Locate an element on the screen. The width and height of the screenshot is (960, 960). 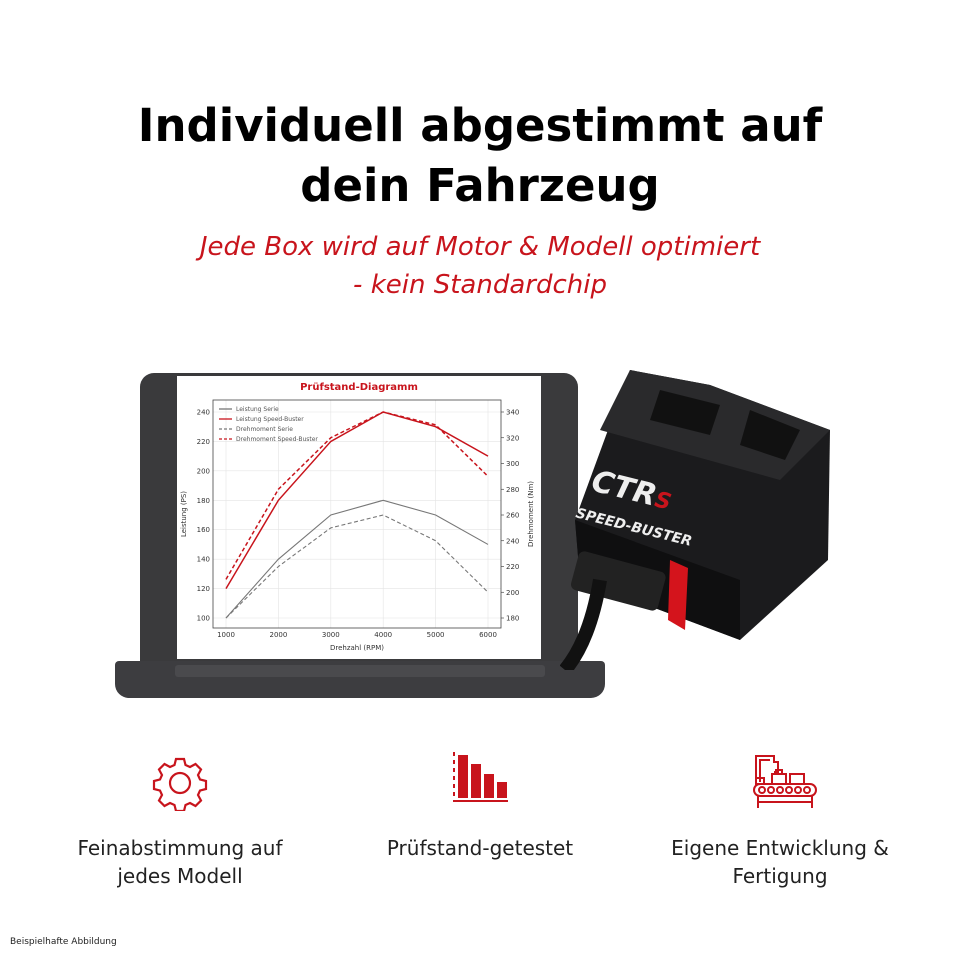
gear-icon is located at coordinates (180, 784).